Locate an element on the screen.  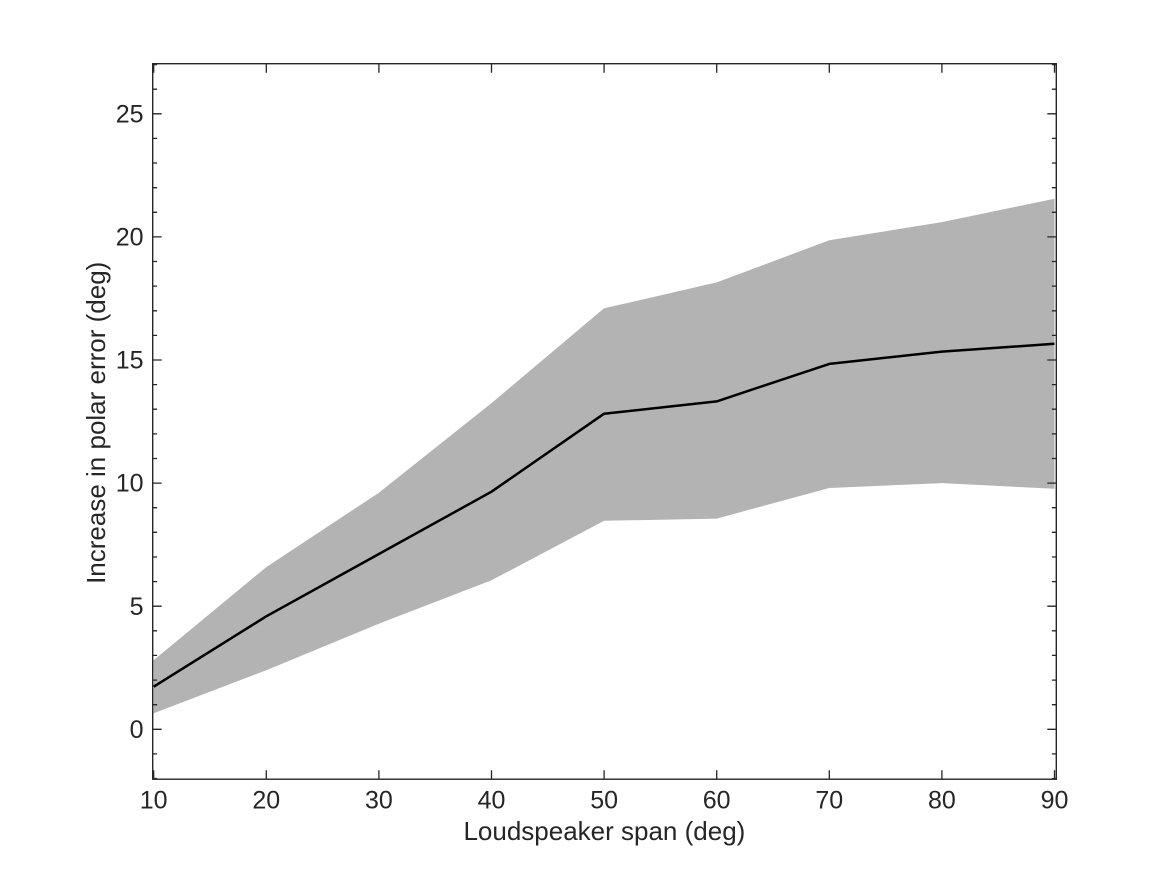
svg-text: 80 is located at coordinates (942, 801).